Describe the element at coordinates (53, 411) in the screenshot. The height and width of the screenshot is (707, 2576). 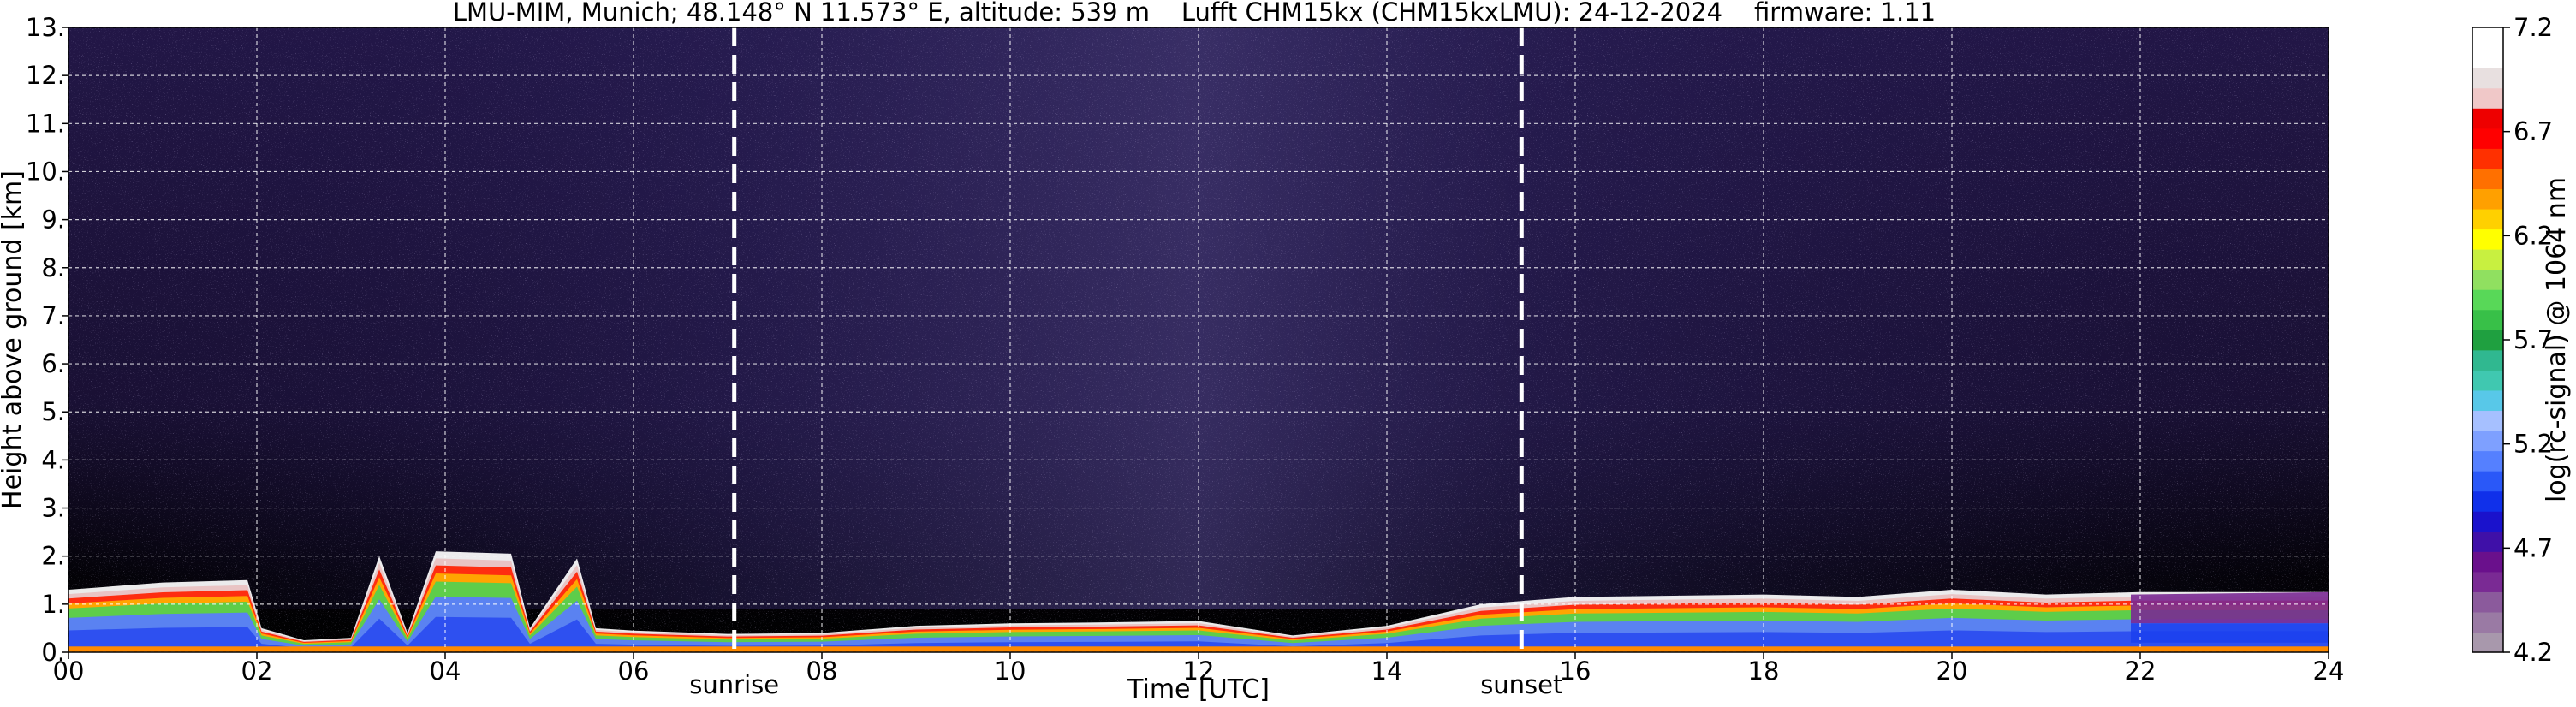
I see `y-tick-label: 5.` at that location.